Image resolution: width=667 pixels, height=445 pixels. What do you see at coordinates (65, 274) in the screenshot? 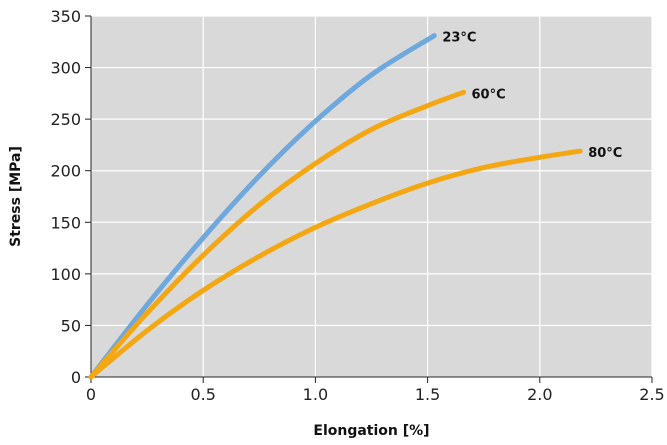
I see `y-tick-label: 100` at bounding box center [65, 274].